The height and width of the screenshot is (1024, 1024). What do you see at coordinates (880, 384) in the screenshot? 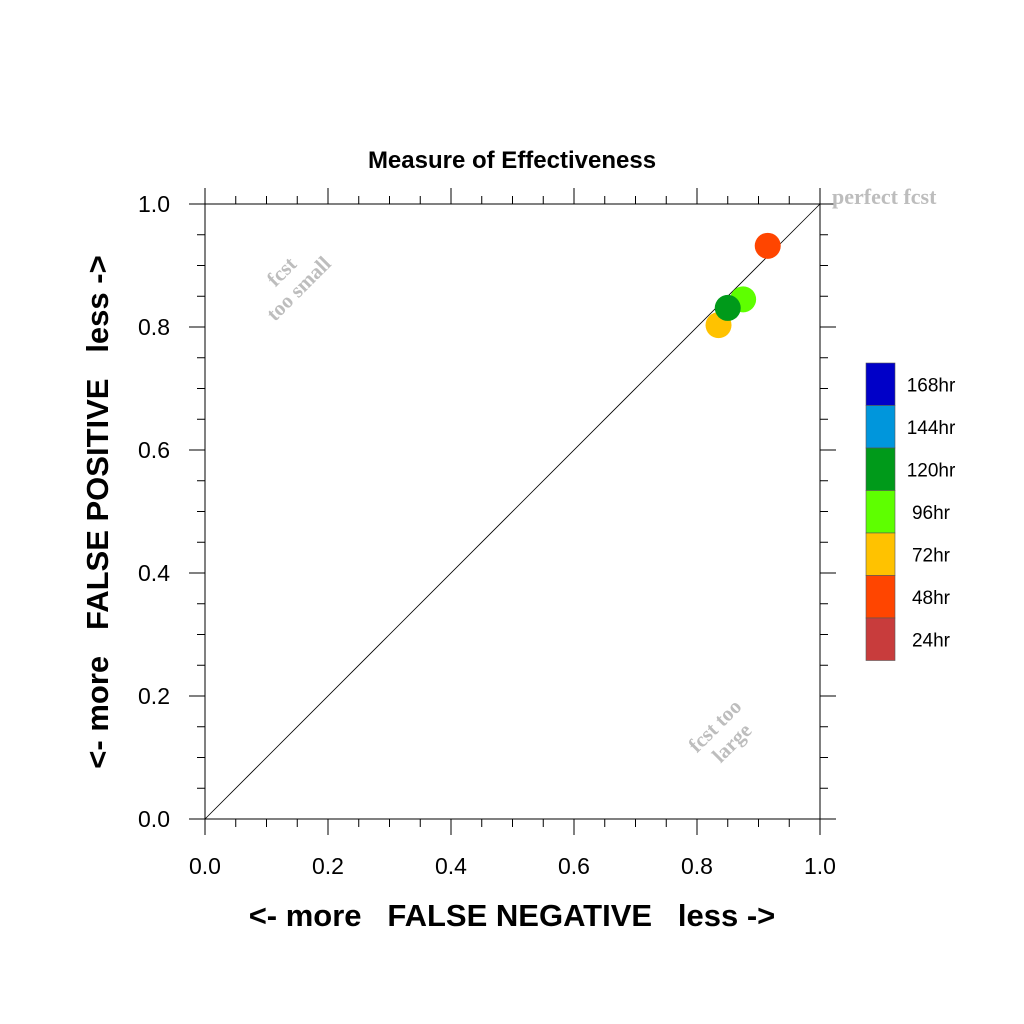
I see `legend-swatch-168hr` at bounding box center [880, 384].